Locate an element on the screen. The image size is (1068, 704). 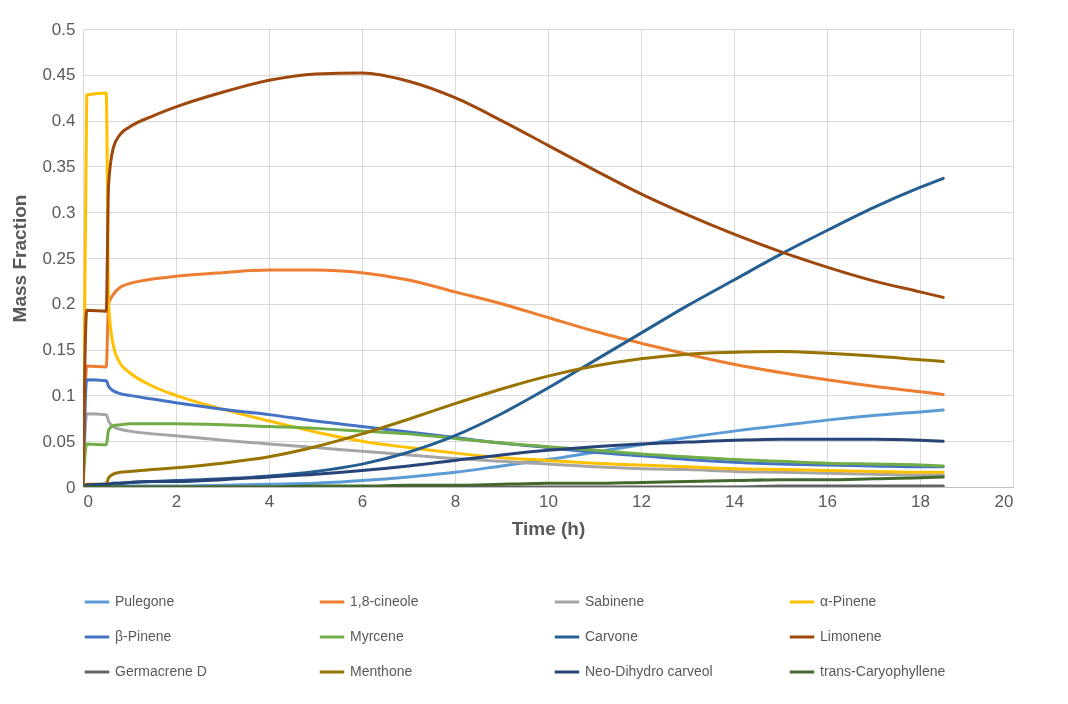
y-tick-label: 0.05 is located at coordinates (59, 441).